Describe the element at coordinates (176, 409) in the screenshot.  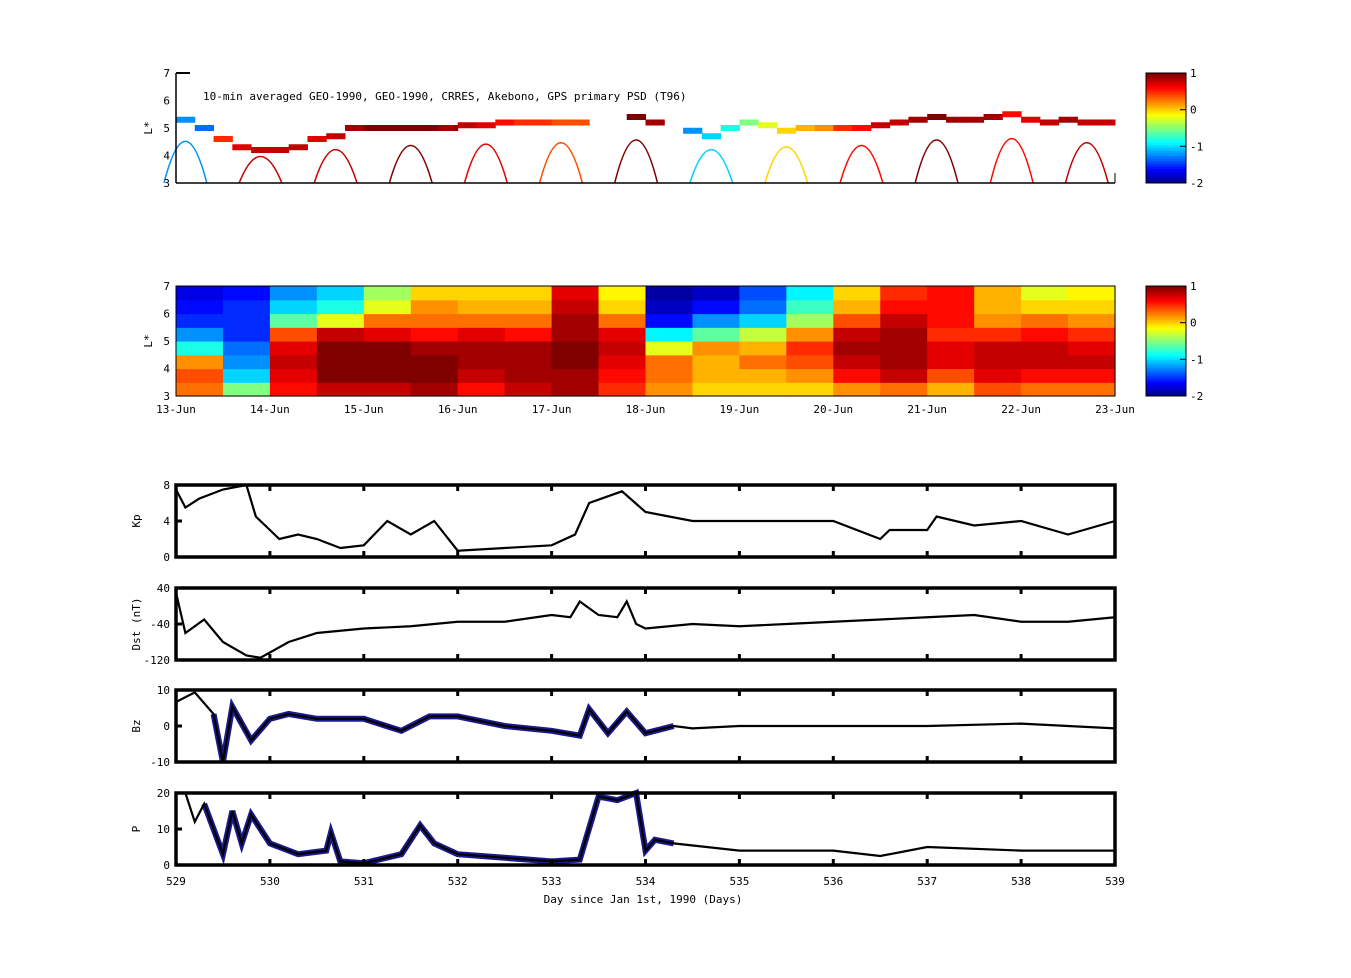
I see `x-tick-label: 13-Jun` at that location.